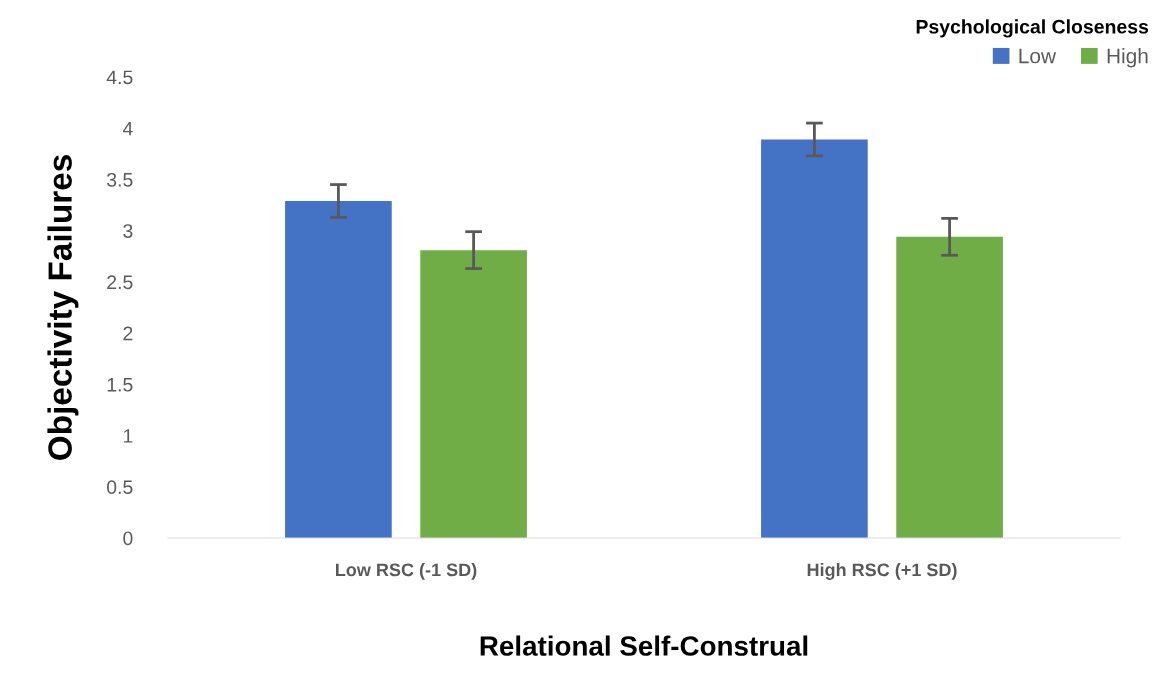  Describe the element at coordinates (128, 538) in the screenshot. I see `y-tick-label: 0` at that location.